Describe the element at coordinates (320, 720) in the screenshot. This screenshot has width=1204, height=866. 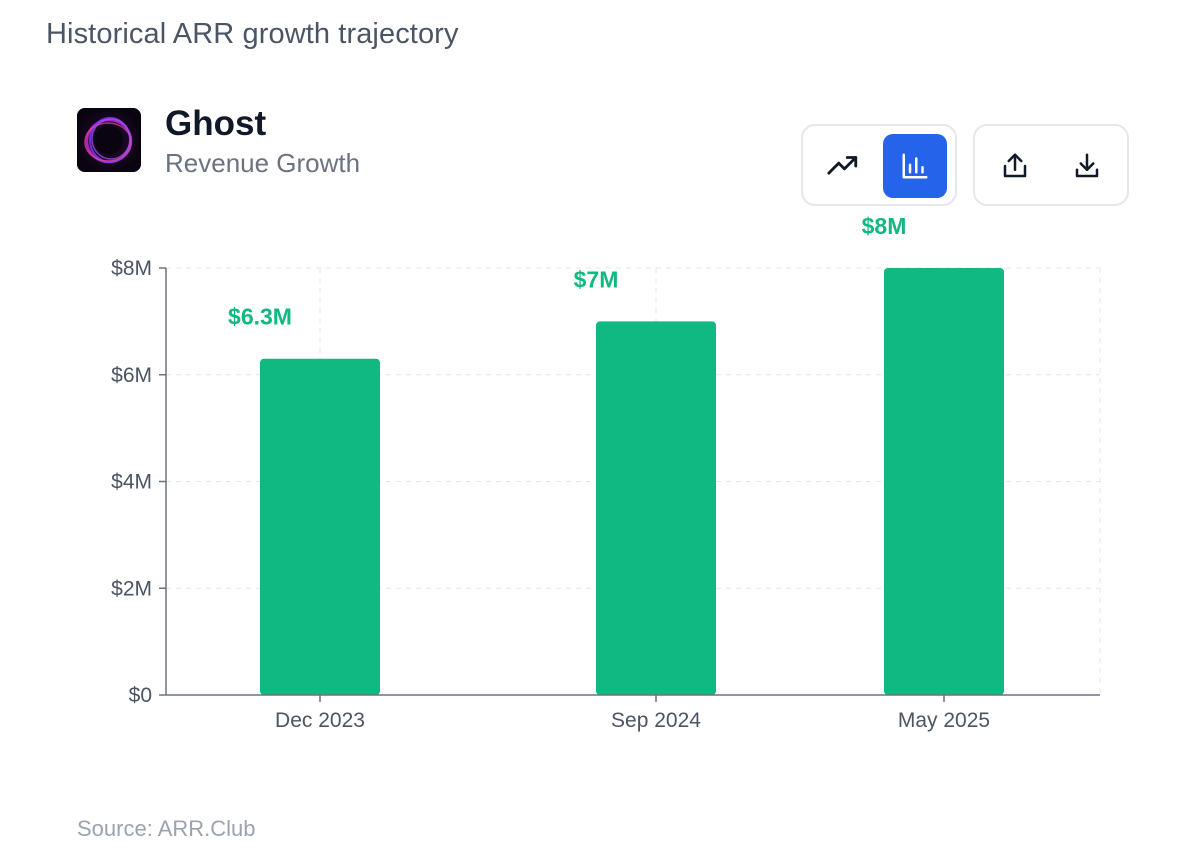
I see `x-tick-label-0: Dec 2023` at that location.